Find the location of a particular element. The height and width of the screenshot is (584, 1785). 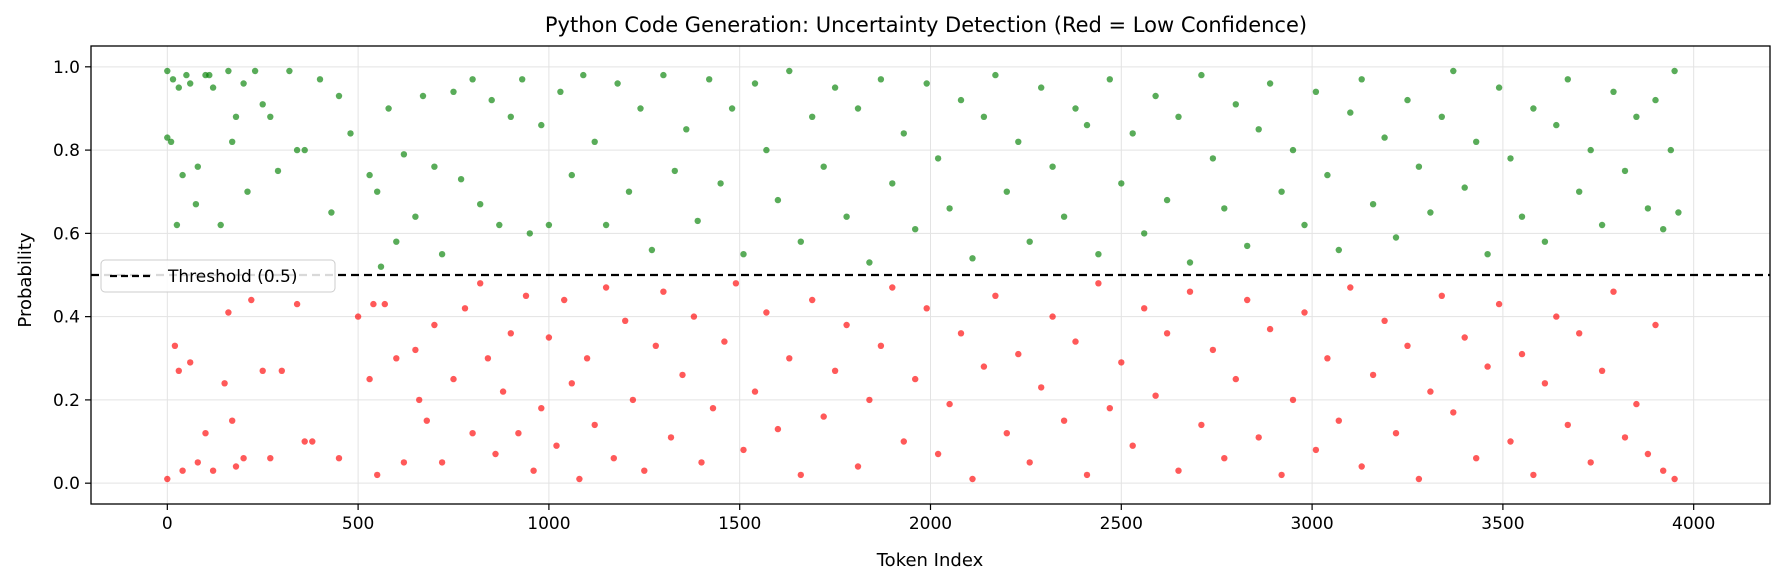

x-tick-label: 3000 is located at coordinates (1311, 524).